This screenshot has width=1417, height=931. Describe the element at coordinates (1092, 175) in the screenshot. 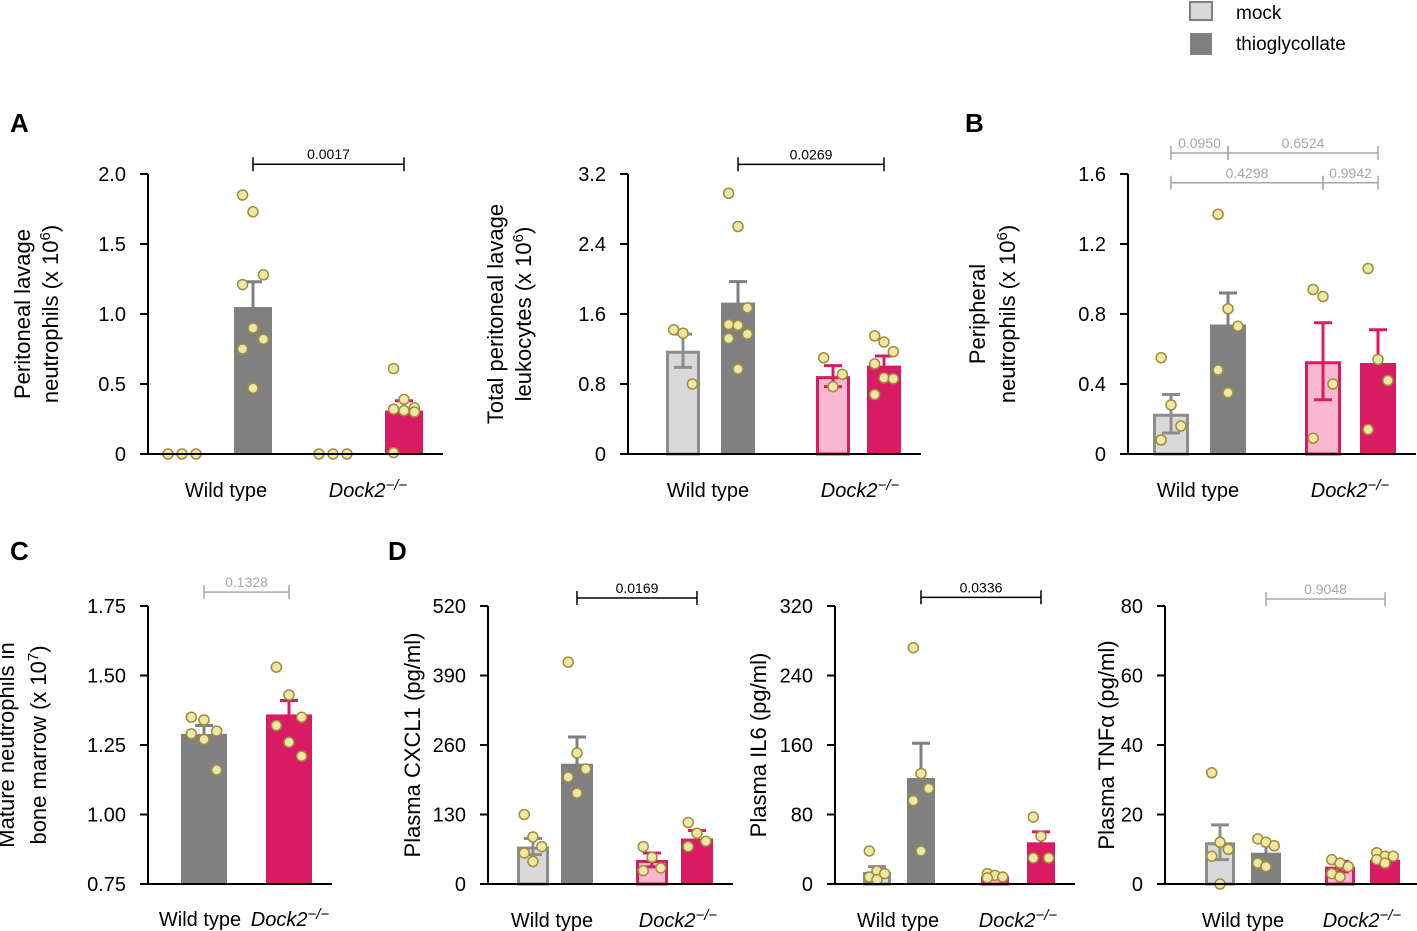

I see `y-tick-label: 1.6` at that location.